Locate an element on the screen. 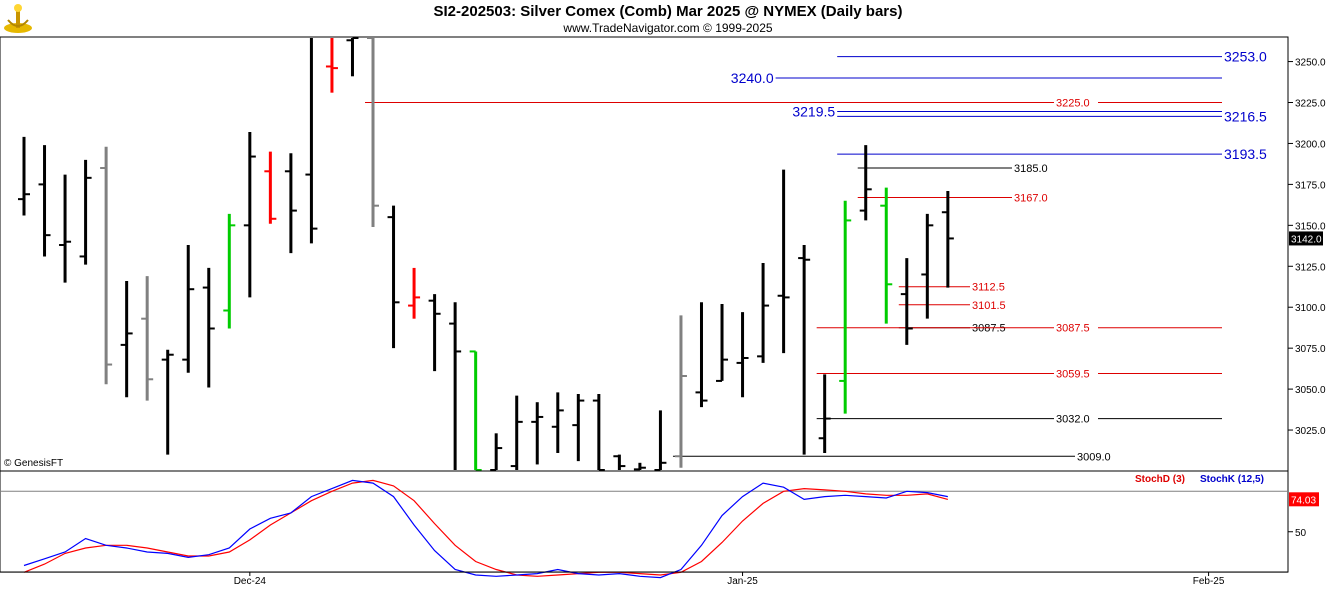 The height and width of the screenshot is (591, 1336). copyright-label: © GenesisFT is located at coordinates (34, 463).